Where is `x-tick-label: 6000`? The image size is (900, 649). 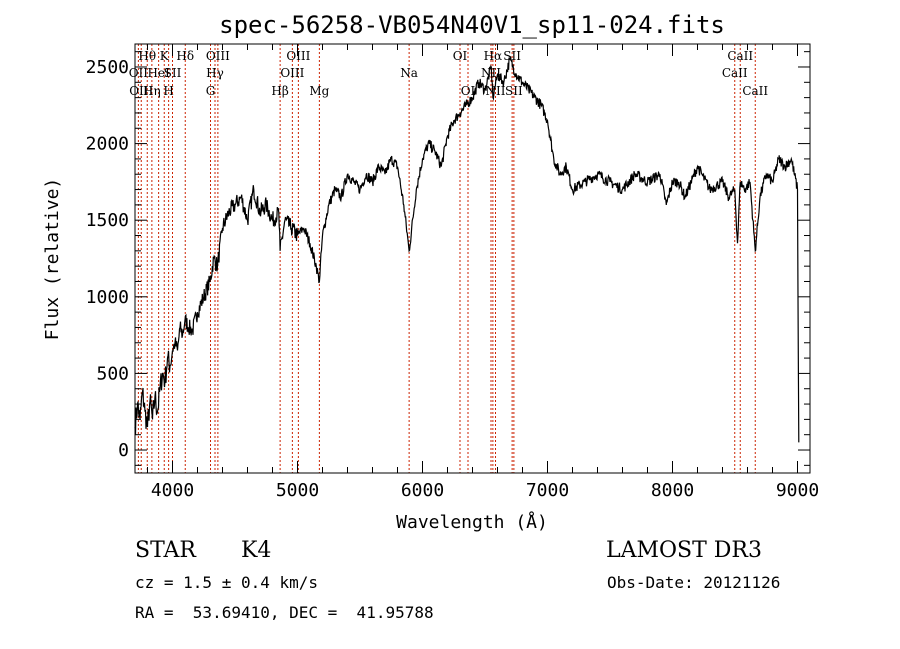
x-tick-label: 6000 is located at coordinates (422, 490).